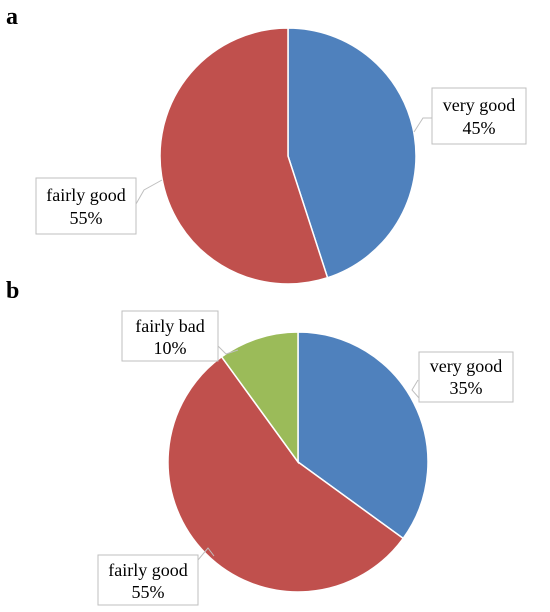 Image resolution: width=550 pixels, height=612 pixels. What do you see at coordinates (352, 153) in the screenshot?
I see `pie-a-slice-very-good` at bounding box center [352, 153].